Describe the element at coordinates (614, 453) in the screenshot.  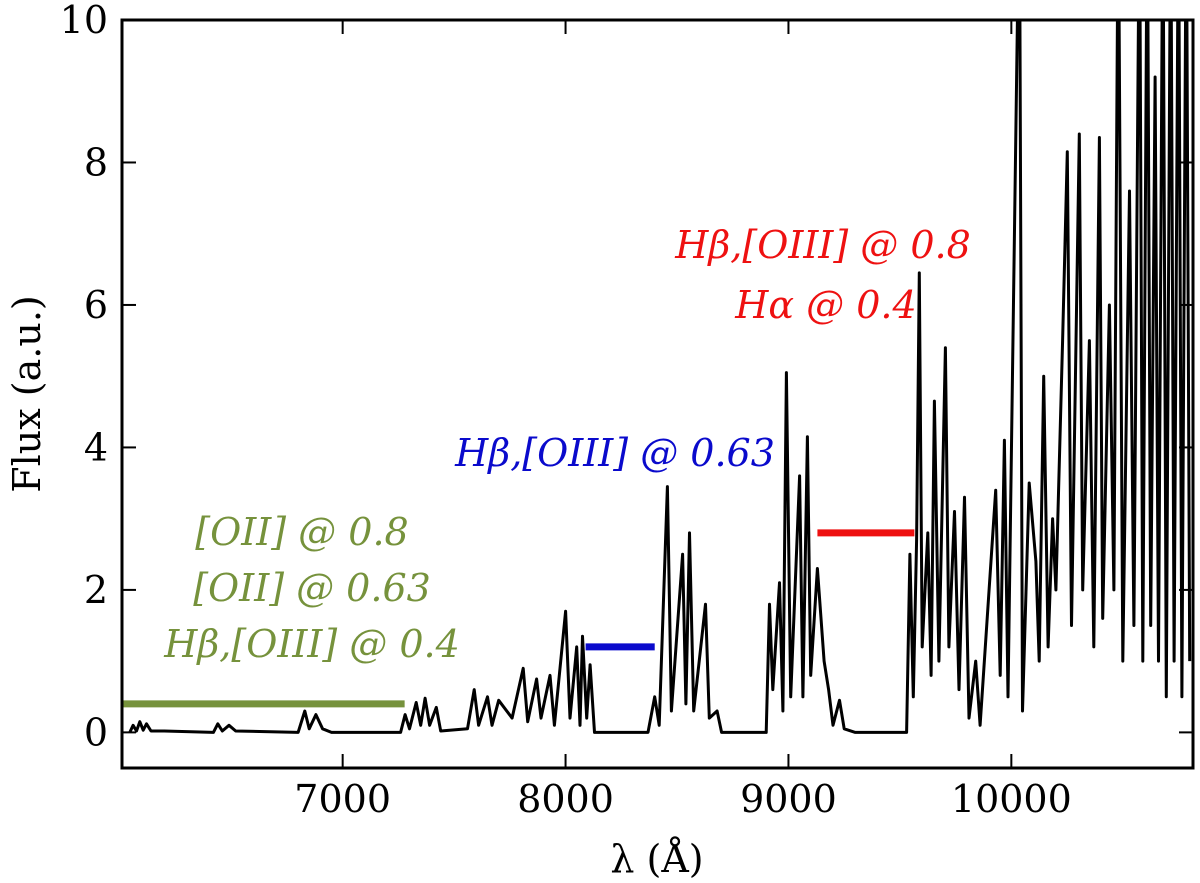
I see `annotation: Hβ,[OIII] @ 0.63` at that location.